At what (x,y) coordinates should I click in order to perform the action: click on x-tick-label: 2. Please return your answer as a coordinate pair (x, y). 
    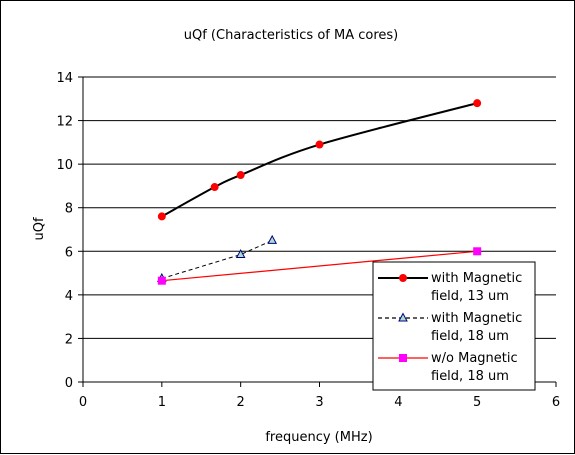
    Looking at the image, I should click on (241, 402).